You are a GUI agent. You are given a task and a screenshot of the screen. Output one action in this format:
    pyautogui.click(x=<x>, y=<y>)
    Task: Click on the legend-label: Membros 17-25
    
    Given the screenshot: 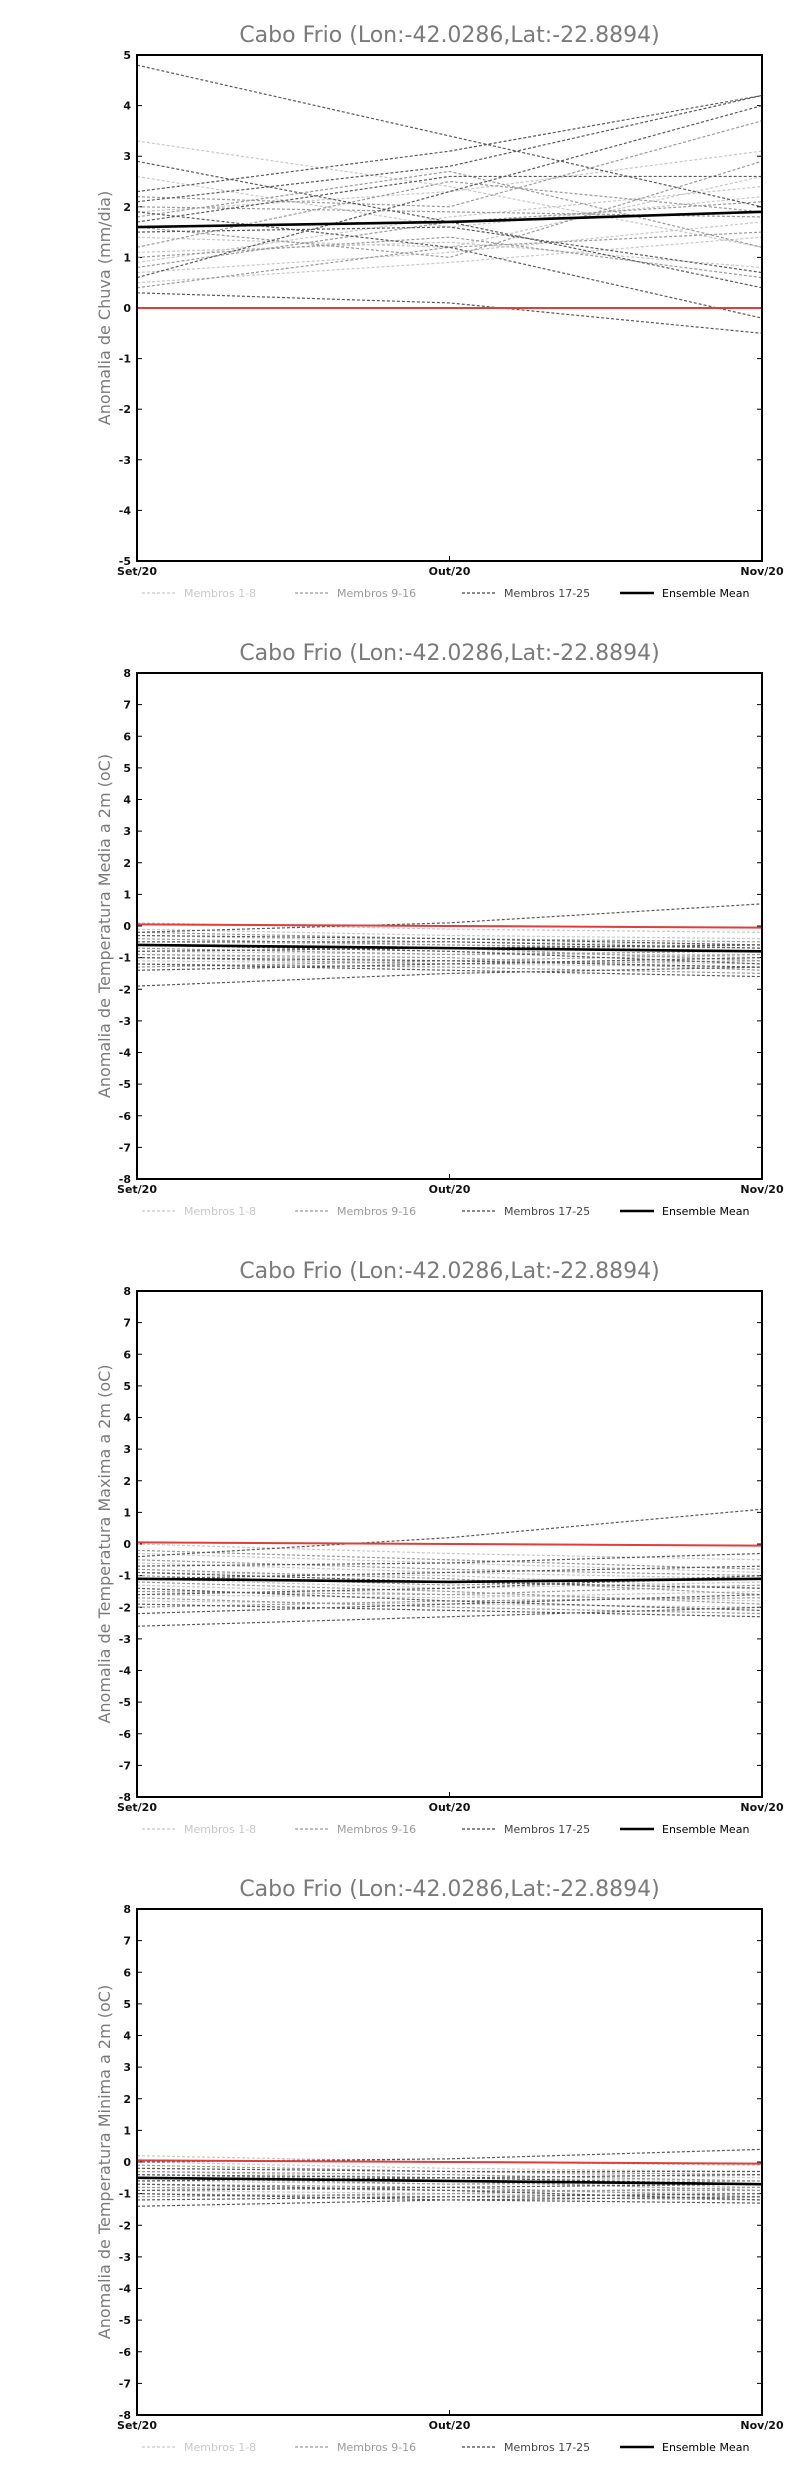 What is the action you would take?
    pyautogui.click(x=547, y=1829)
    